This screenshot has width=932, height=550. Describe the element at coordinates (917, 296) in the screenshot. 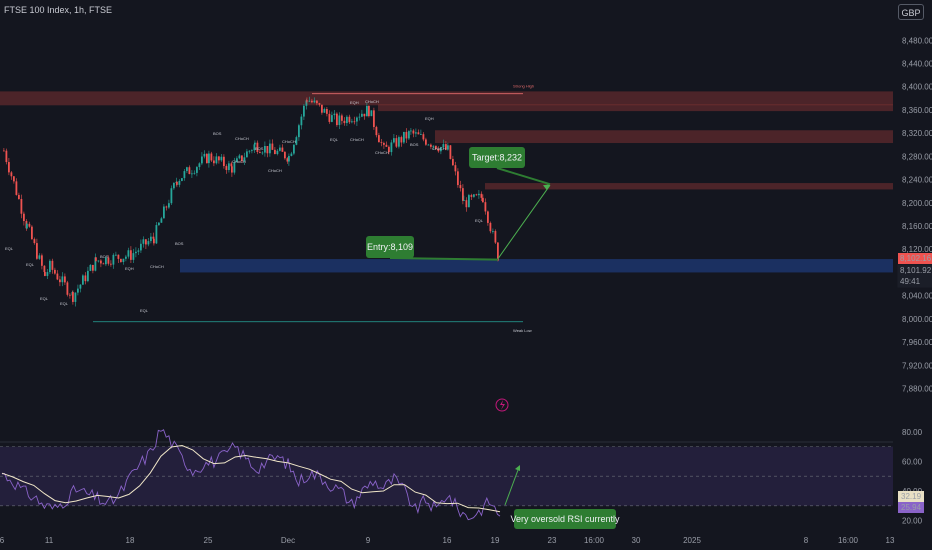

I see `price-tick-label: 8,040.00` at that location.